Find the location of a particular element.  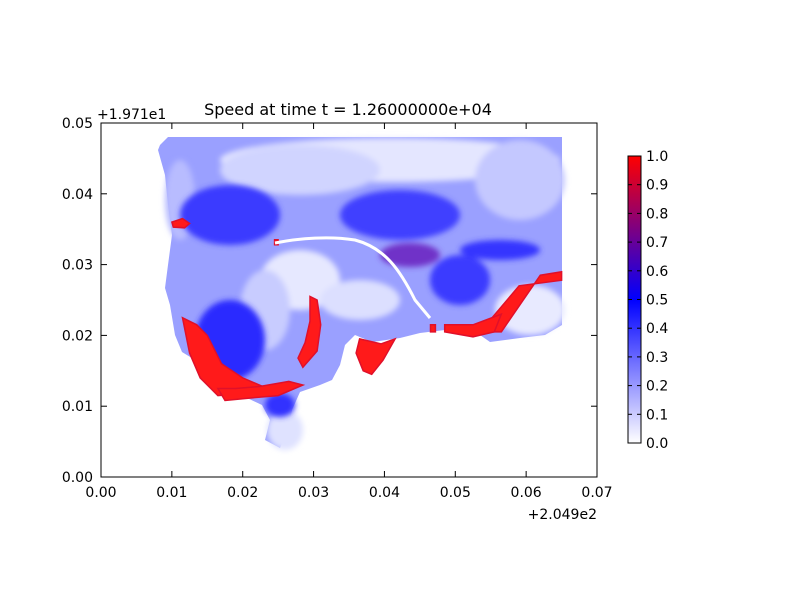

colorbar-tick-label: 0.0 is located at coordinates (657, 444).